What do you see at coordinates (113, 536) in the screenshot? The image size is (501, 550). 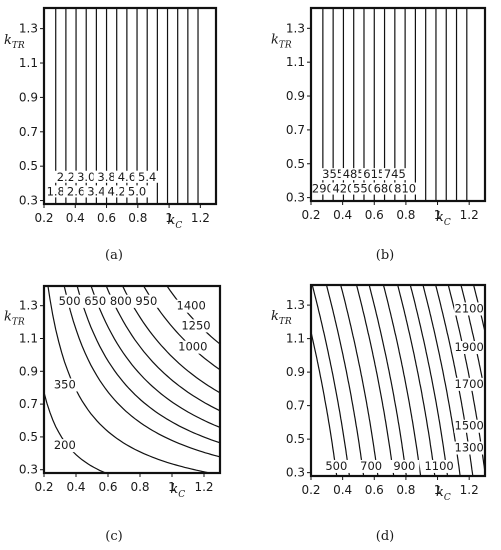 I see `caption-c: (c)` at bounding box center [113, 536].